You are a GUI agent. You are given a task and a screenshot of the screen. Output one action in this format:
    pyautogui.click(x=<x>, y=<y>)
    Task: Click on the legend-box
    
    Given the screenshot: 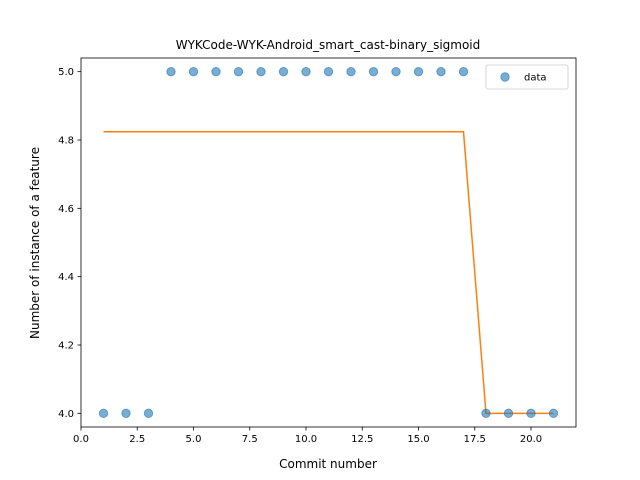 What is the action you would take?
    pyautogui.click(x=527, y=77)
    